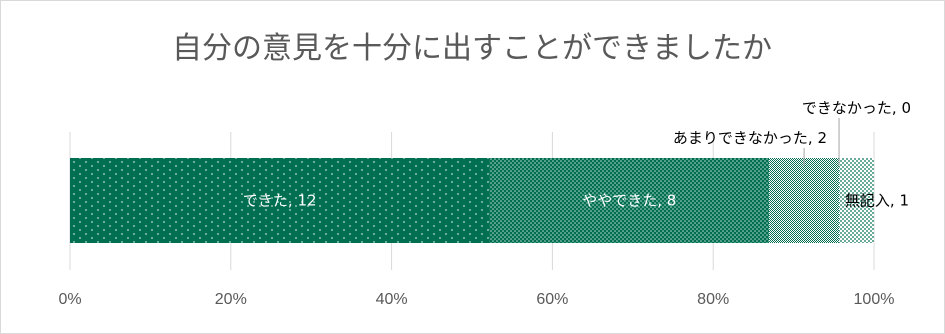  I want to click on data-label: 無記入, 1, so click(877, 201).